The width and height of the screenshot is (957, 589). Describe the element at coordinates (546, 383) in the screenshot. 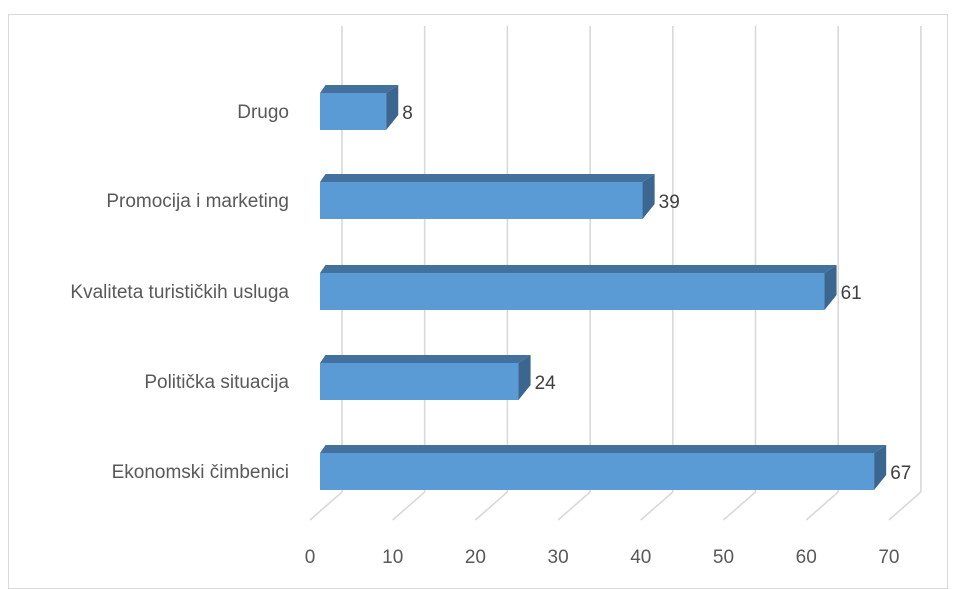

I see `data-label-1: 24` at that location.